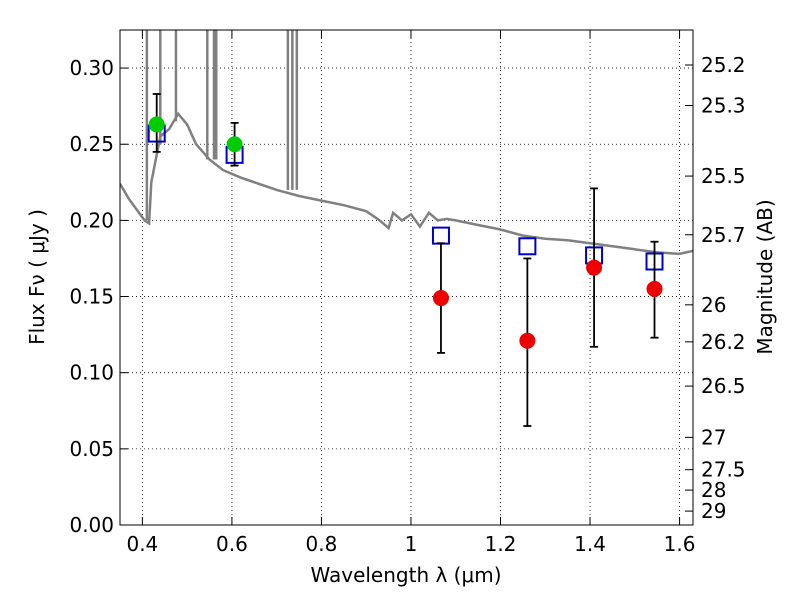 This screenshot has height=600, width=800. What do you see at coordinates (590, 544) in the screenshot?
I see `x-tick-label: 1.4` at bounding box center [590, 544].